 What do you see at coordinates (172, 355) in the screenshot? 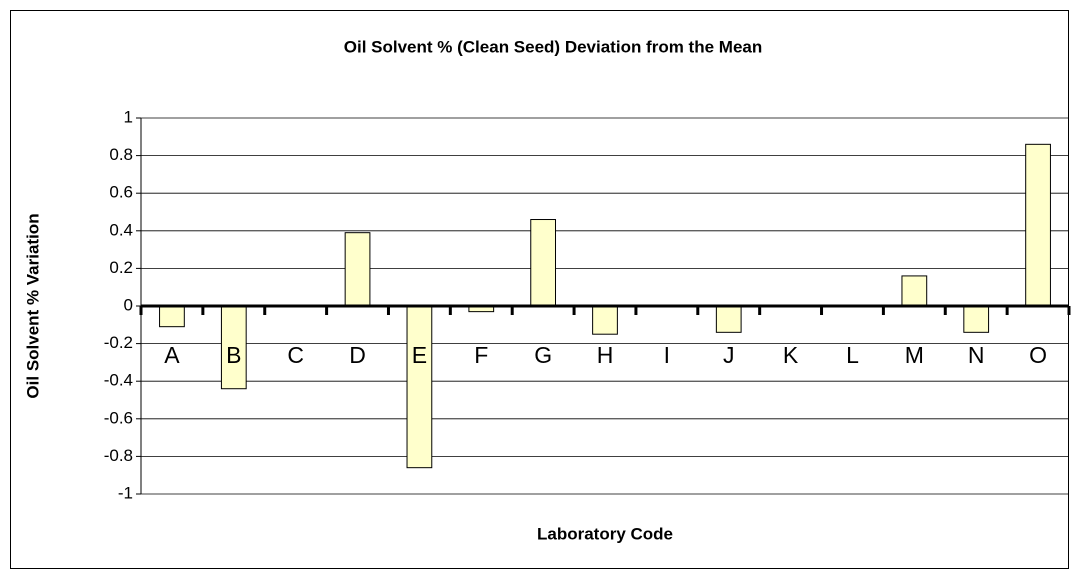
I see `x-tick-label: A` at bounding box center [172, 355].